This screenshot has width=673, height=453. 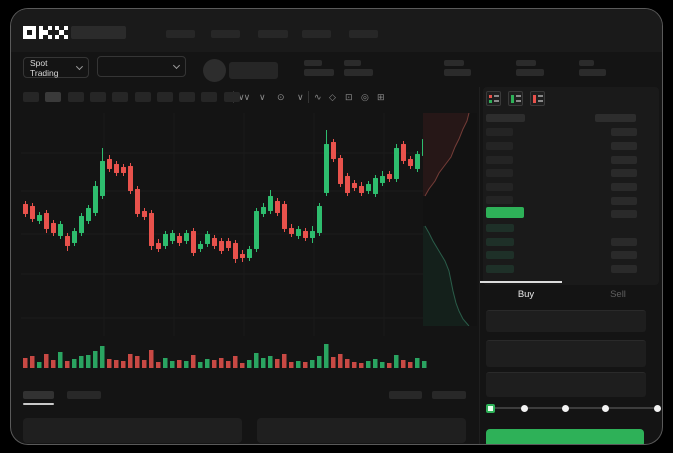 I want to click on okx-logo-o, so click(x=29, y=32).